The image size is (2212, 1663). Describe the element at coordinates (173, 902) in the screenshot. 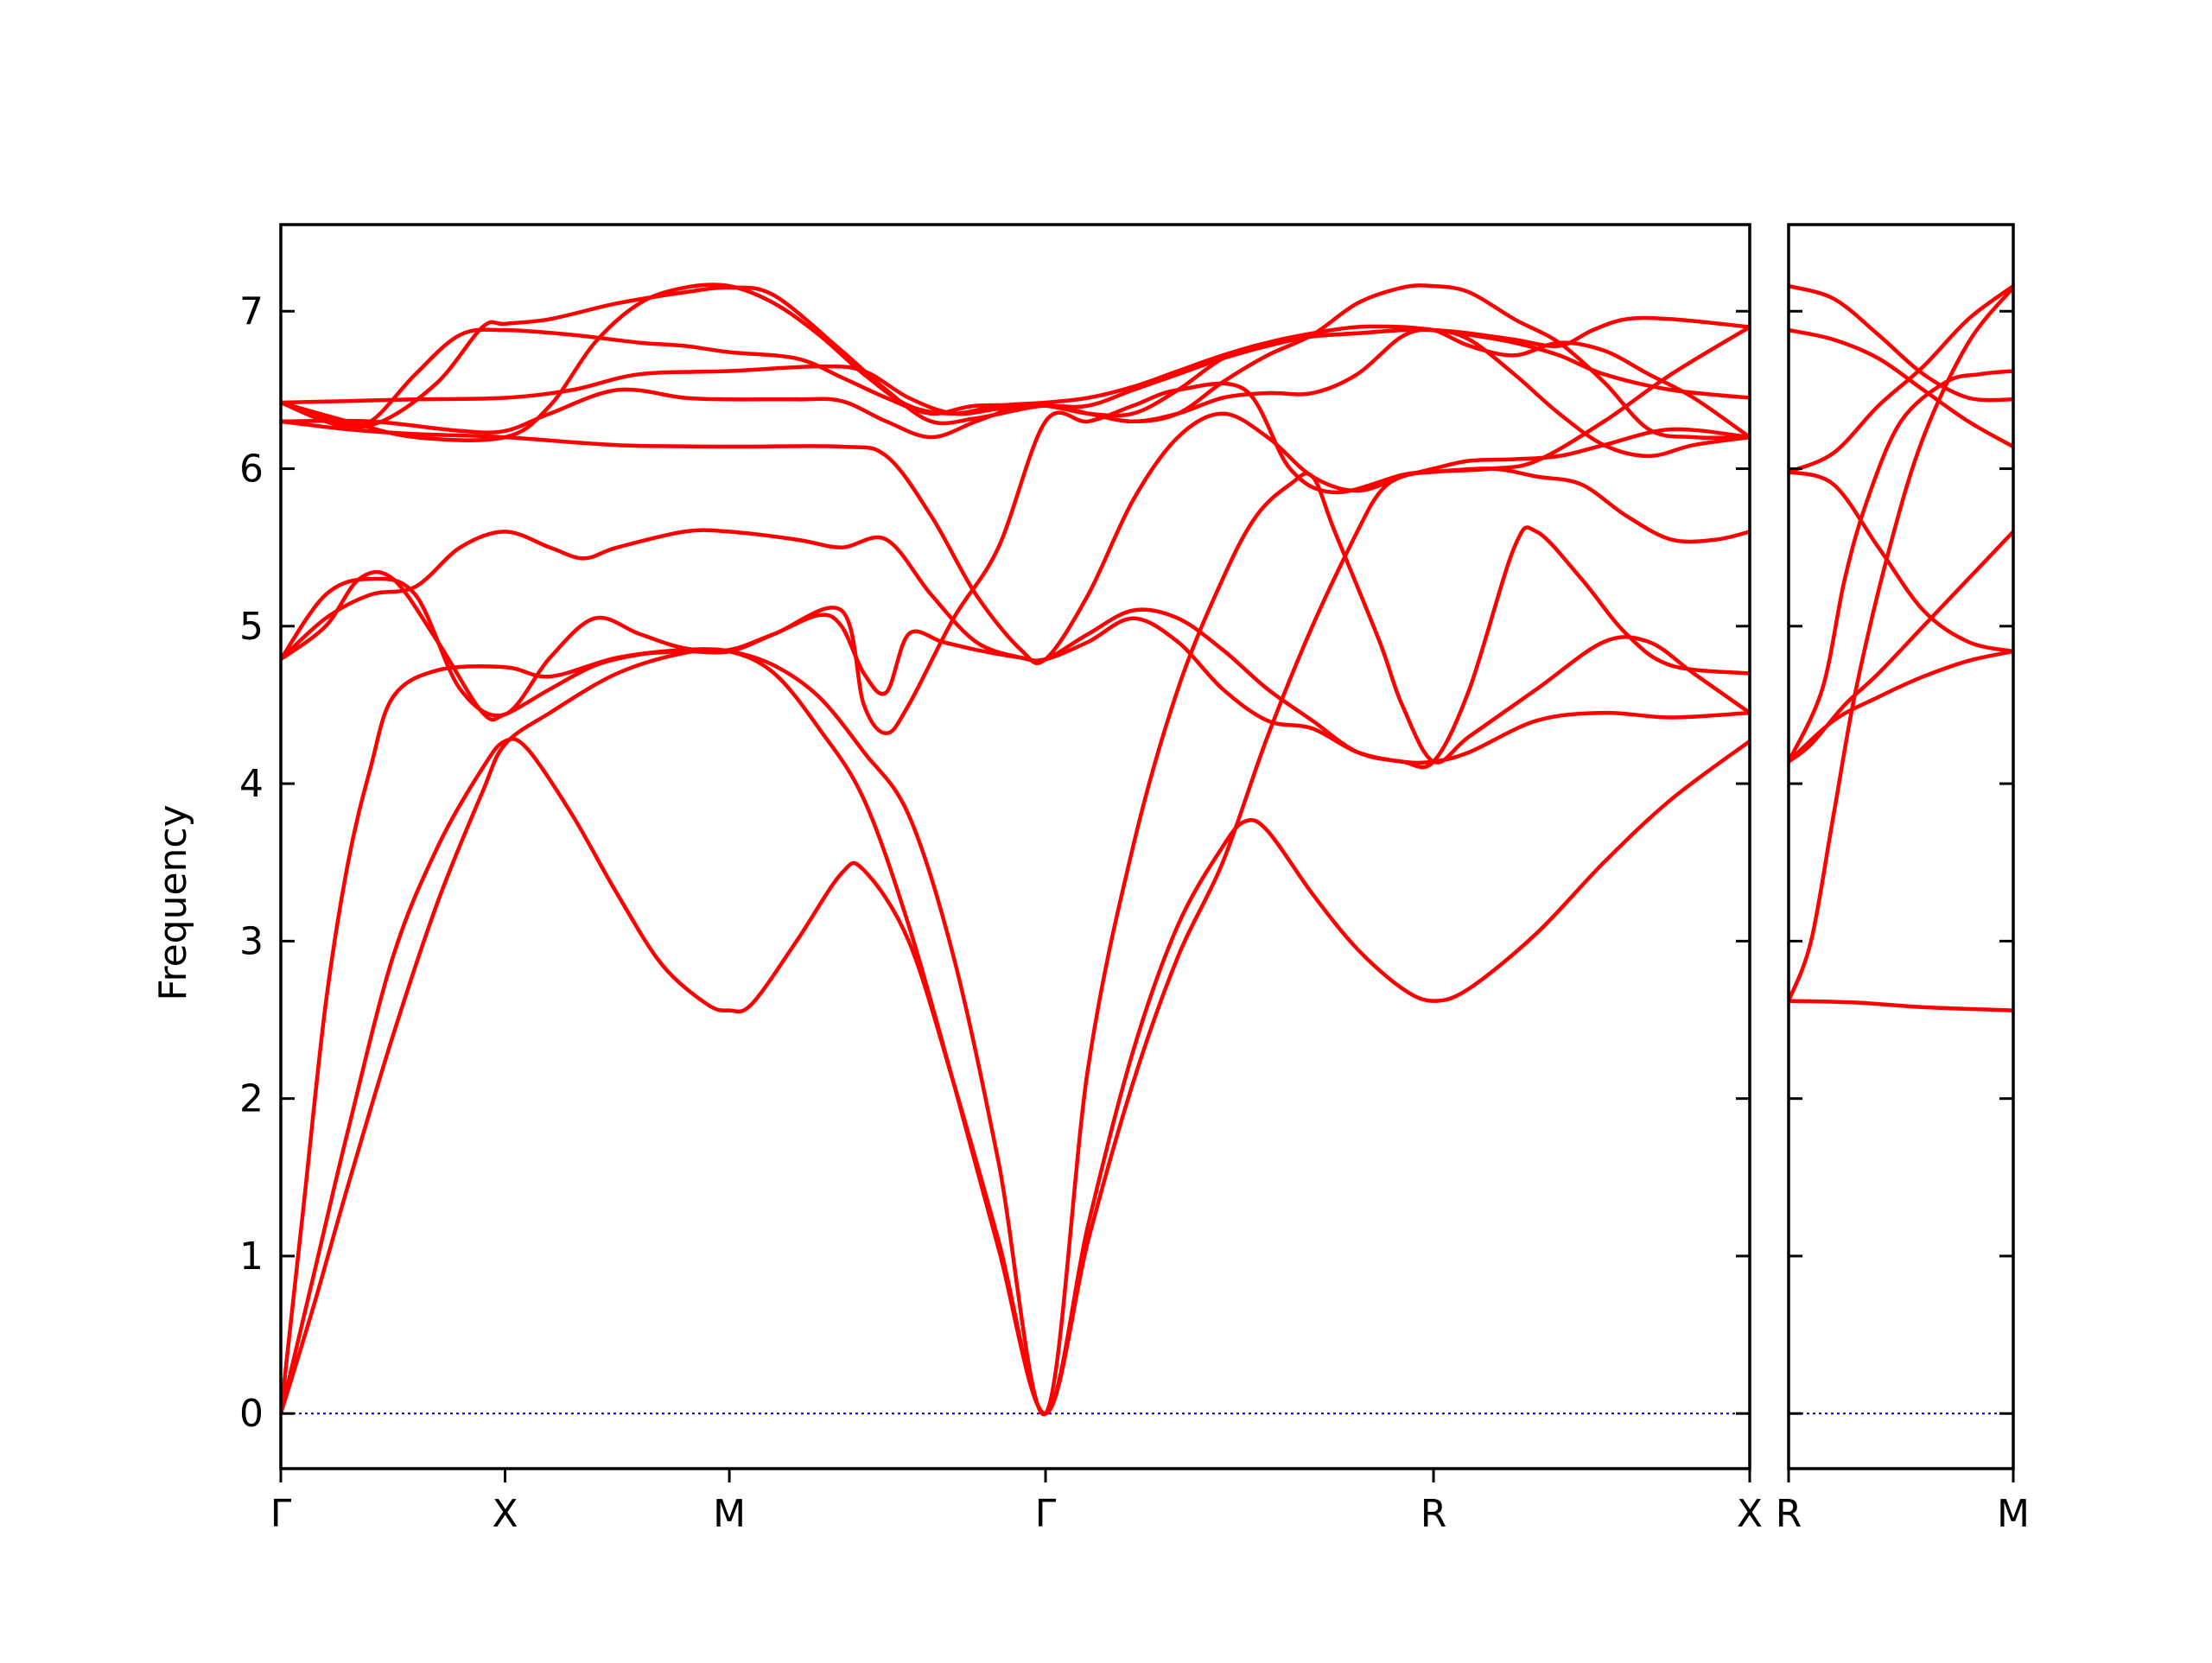

I see `y-axis-label: Frequency` at that location.